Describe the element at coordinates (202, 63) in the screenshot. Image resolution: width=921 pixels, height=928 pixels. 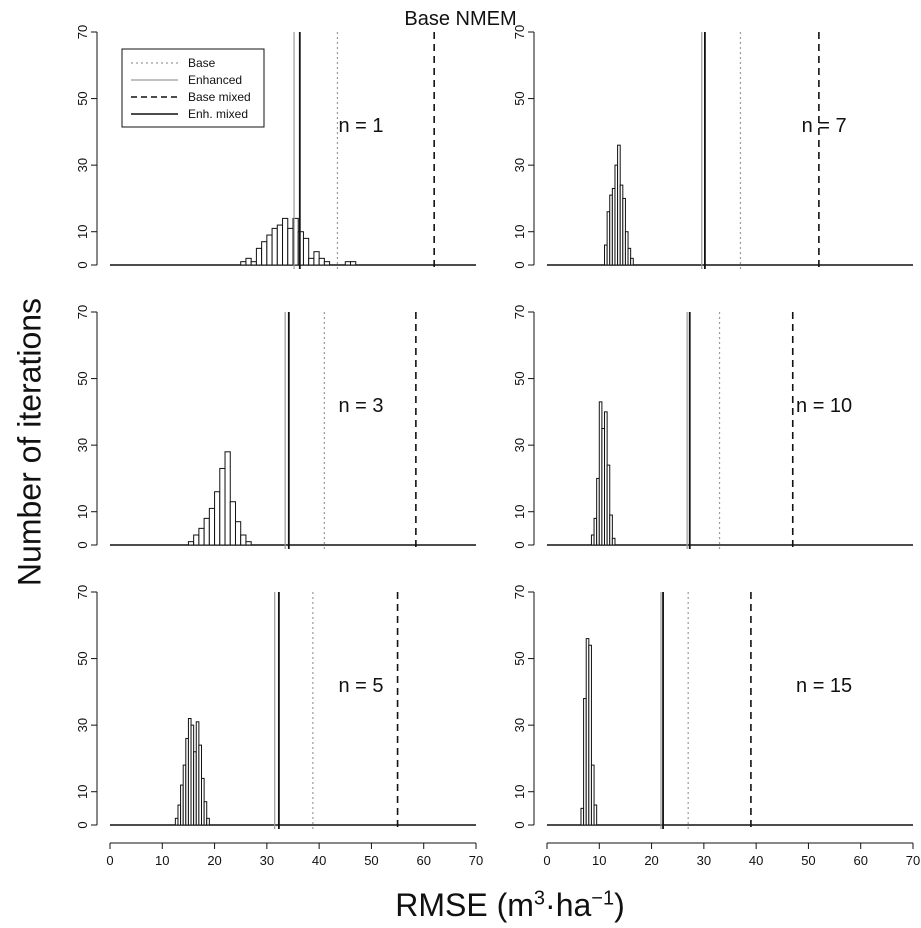
I see `legend-label: Base` at that location.